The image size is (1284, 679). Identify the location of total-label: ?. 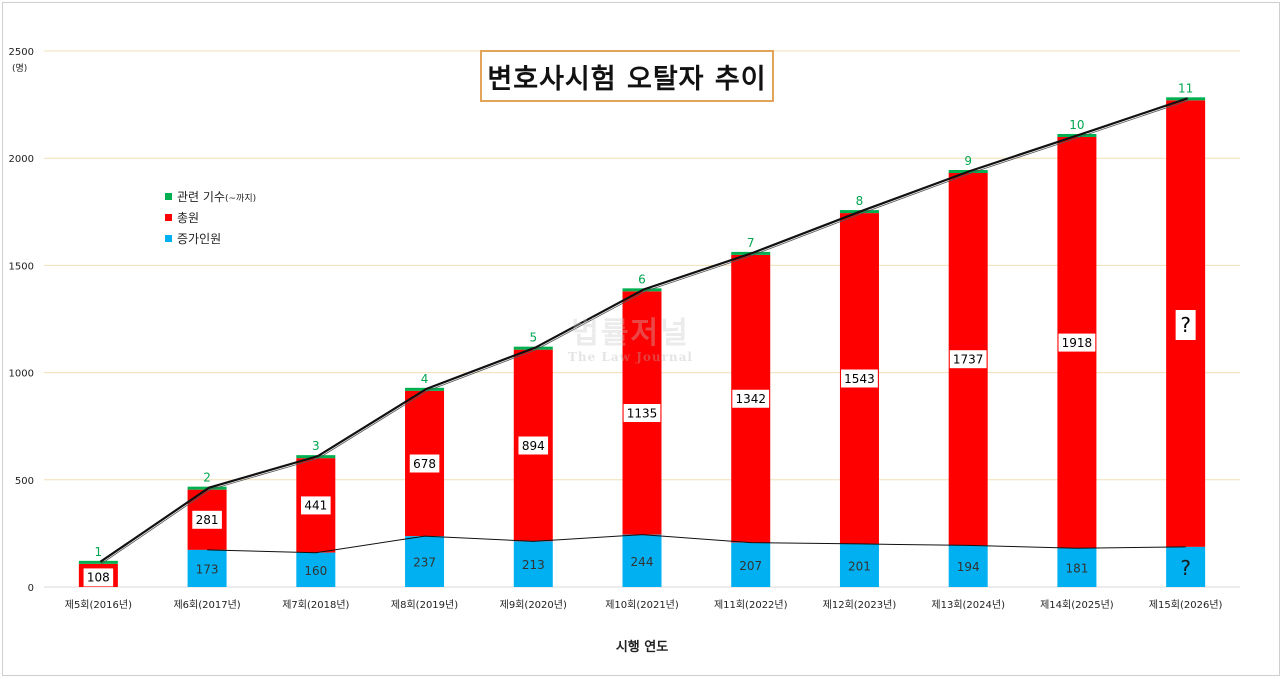
(1185, 325).